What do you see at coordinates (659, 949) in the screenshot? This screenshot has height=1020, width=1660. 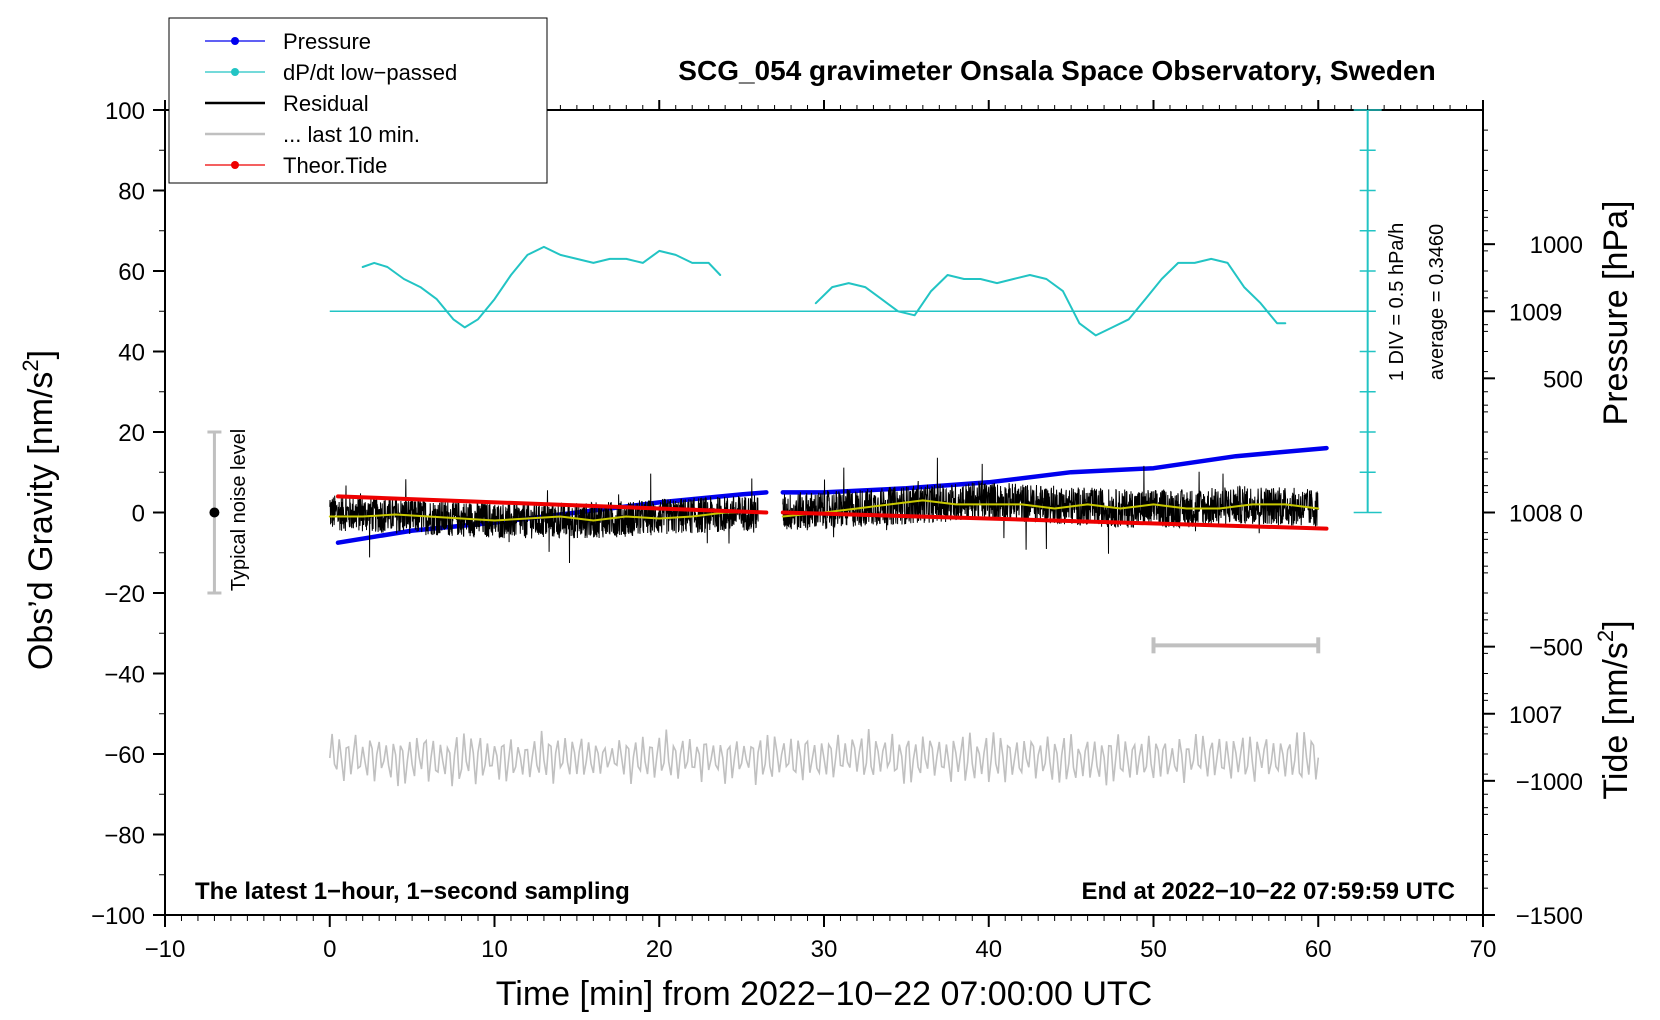 I see `x-tick-label: 20` at bounding box center [659, 949].